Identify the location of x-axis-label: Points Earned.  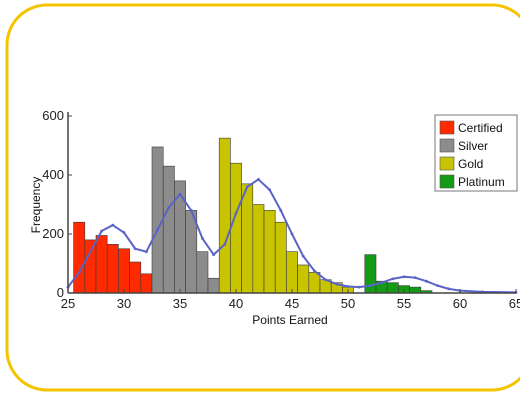
(289, 320).